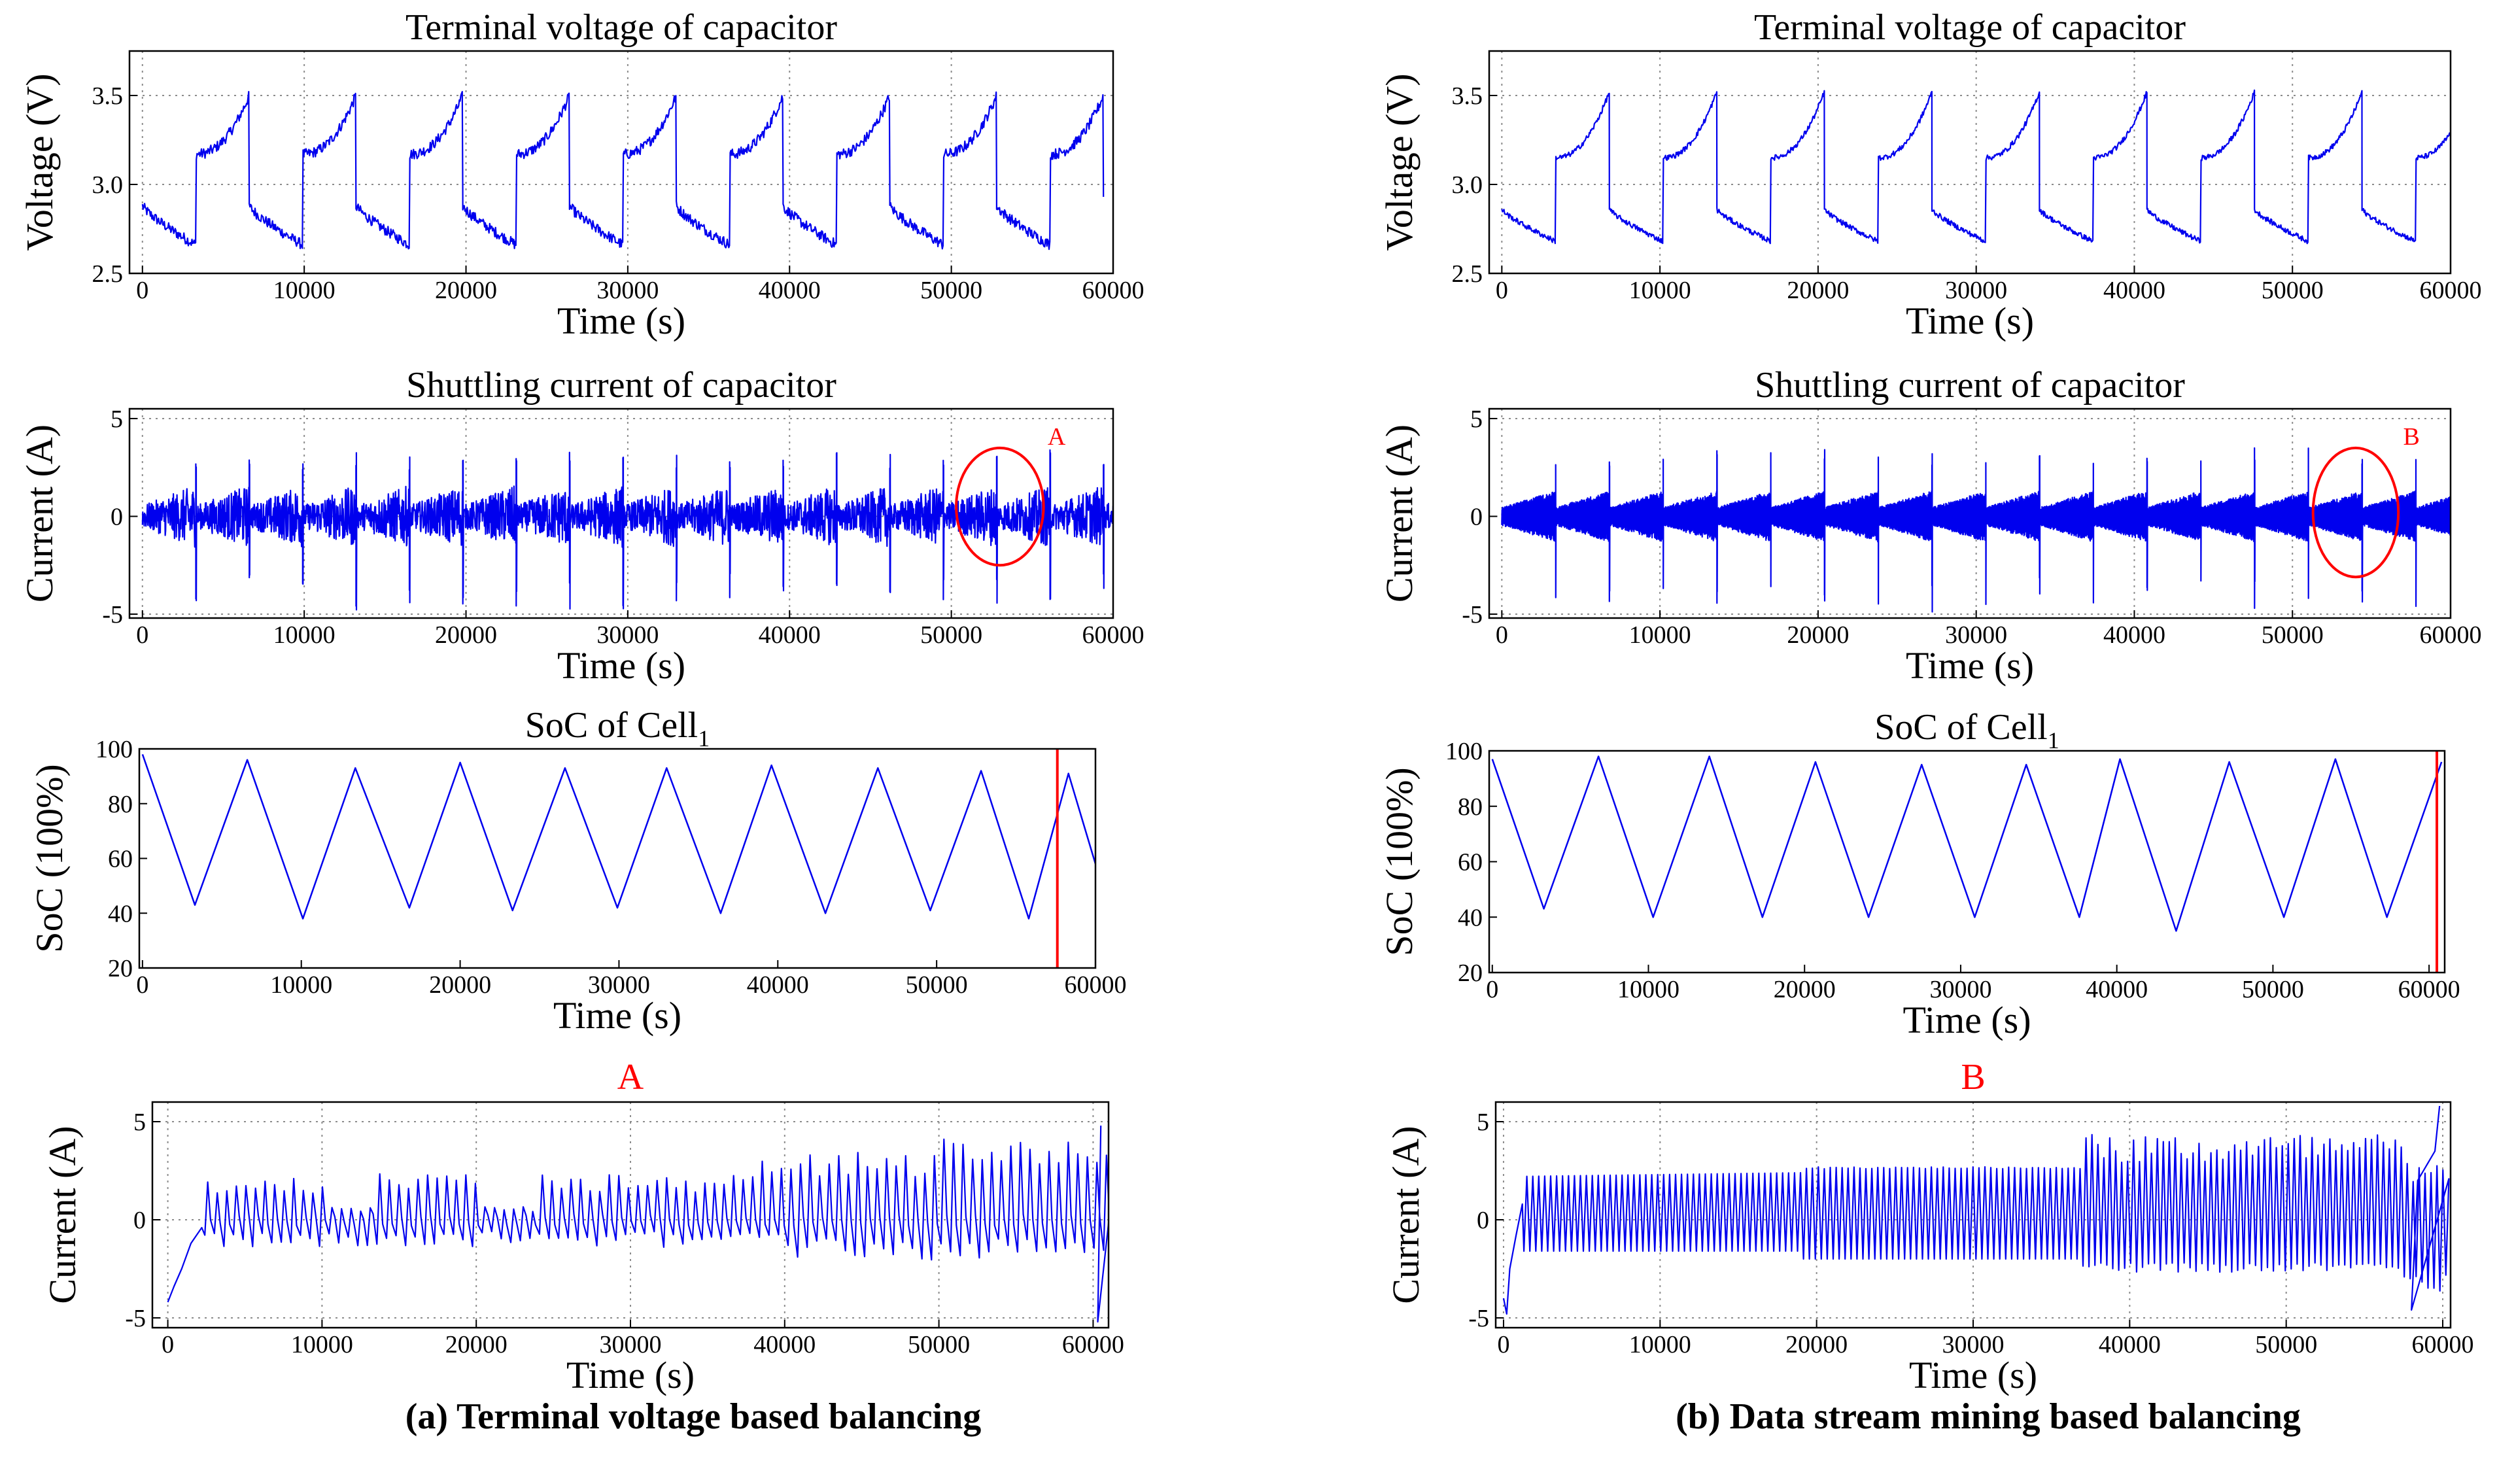  What do you see at coordinates (120, 859) in the screenshot?
I see `y-tick-label: 60` at bounding box center [120, 859].